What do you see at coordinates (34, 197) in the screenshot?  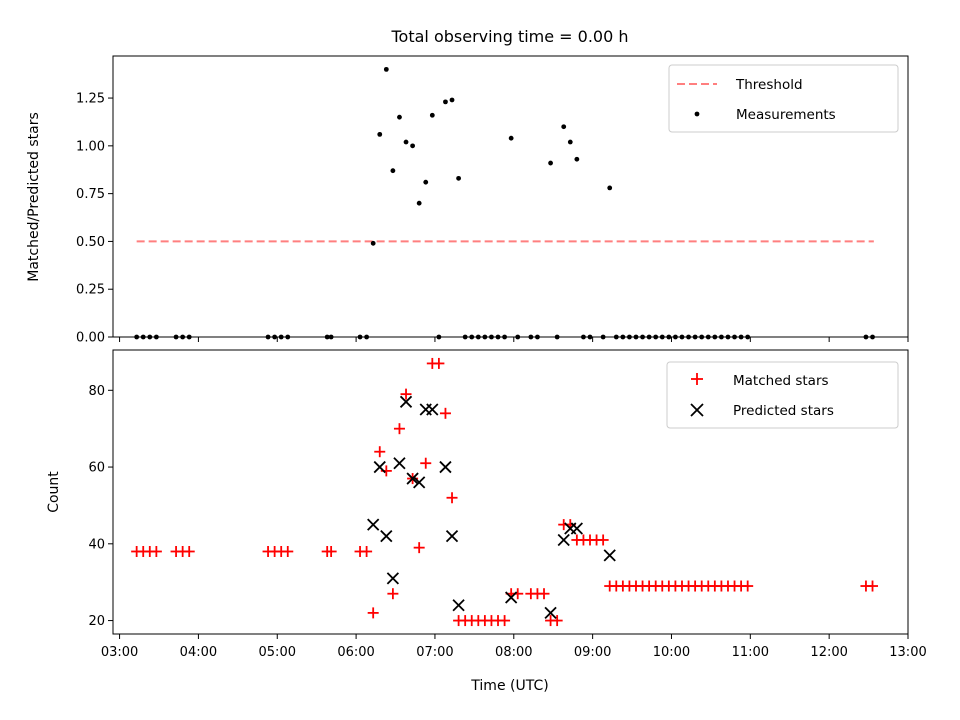 I see `ratio-y-axis-label: Matched/Predicted stars` at bounding box center [34, 197].